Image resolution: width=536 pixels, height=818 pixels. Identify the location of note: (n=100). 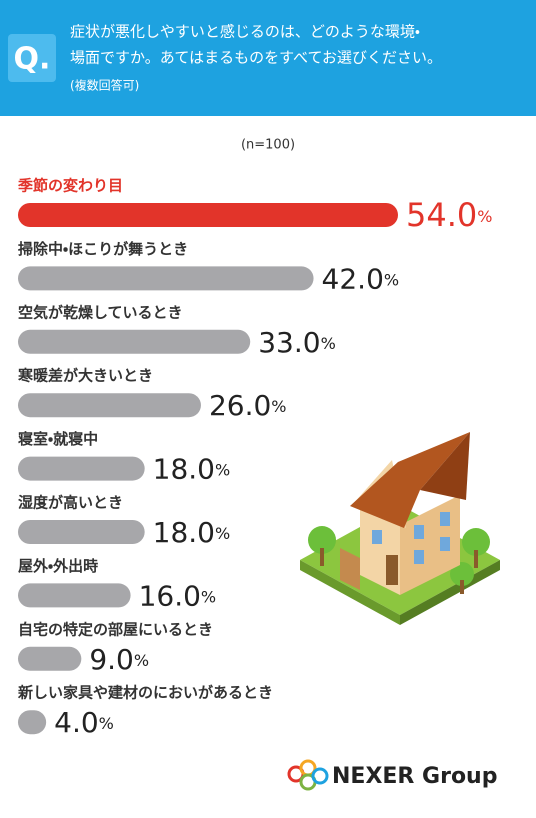
(268, 145).